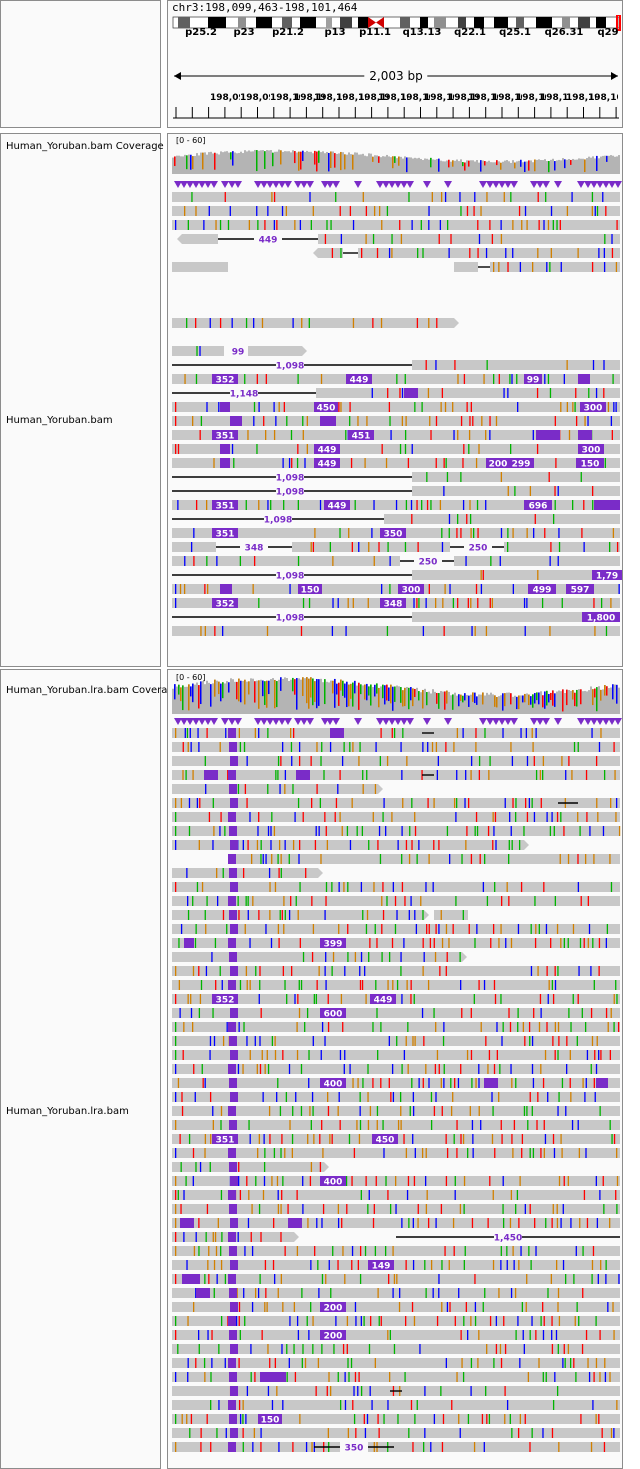 This screenshot has height=1469, width=640. I want to click on insertion-block, so click(232, 901).